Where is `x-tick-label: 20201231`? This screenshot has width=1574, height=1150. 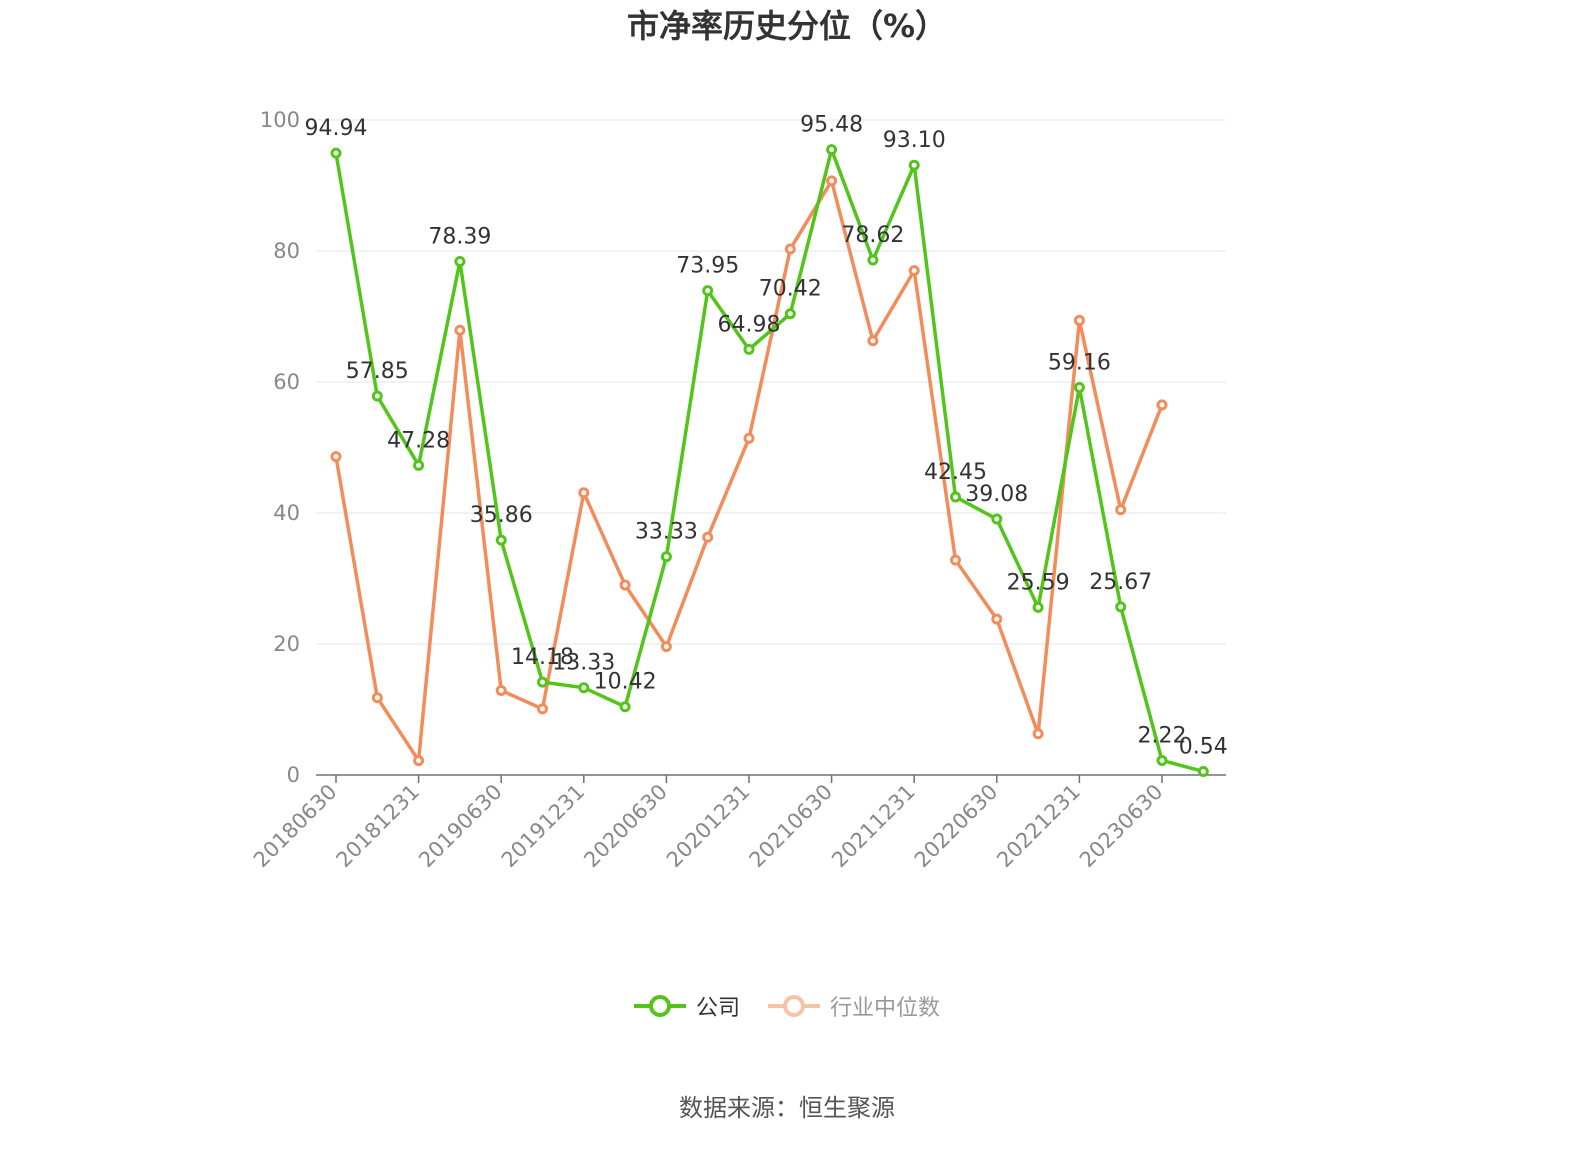
x-tick-label: 20201231 is located at coordinates (708, 826).